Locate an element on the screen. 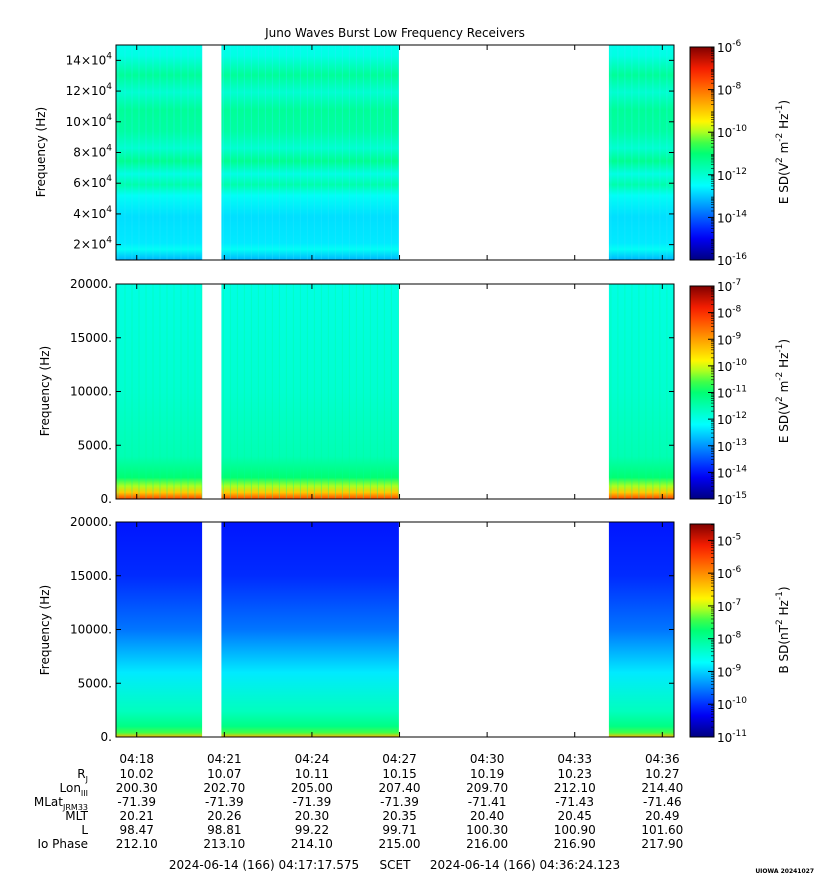 This screenshot has height=880, width=815. x-tick-label: 04:36 is located at coordinates (662, 759).